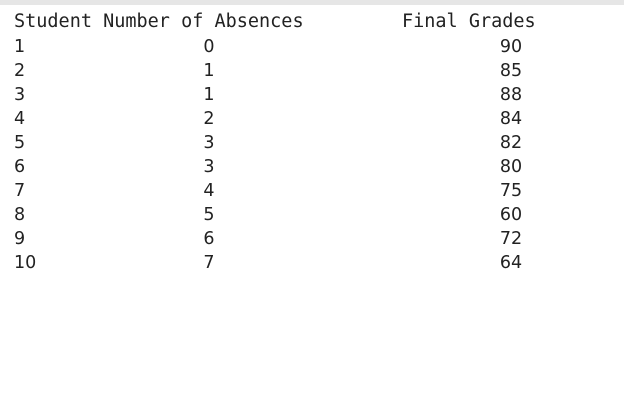  I want to click on final-grade-cell: 88, so click(511, 95).